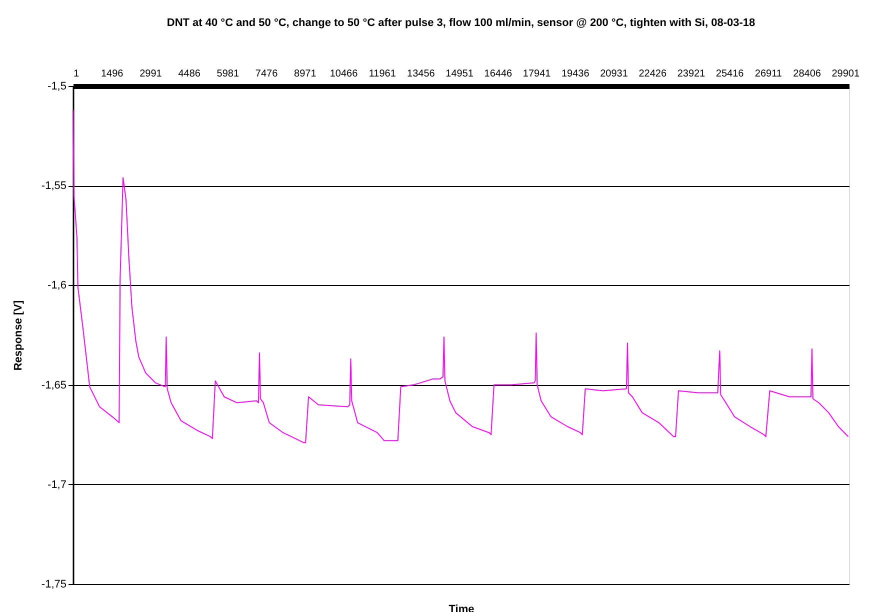 The image size is (871, 612). I want to click on x-tick-label: 19436, so click(575, 74).